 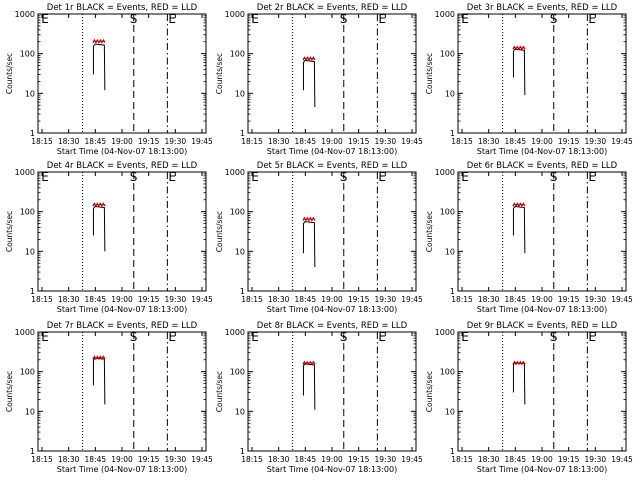 What do you see at coordinates (122, 326) in the screenshot?
I see `panel-title: Det 7r BLACK = Events, RED = LLD` at bounding box center [122, 326].